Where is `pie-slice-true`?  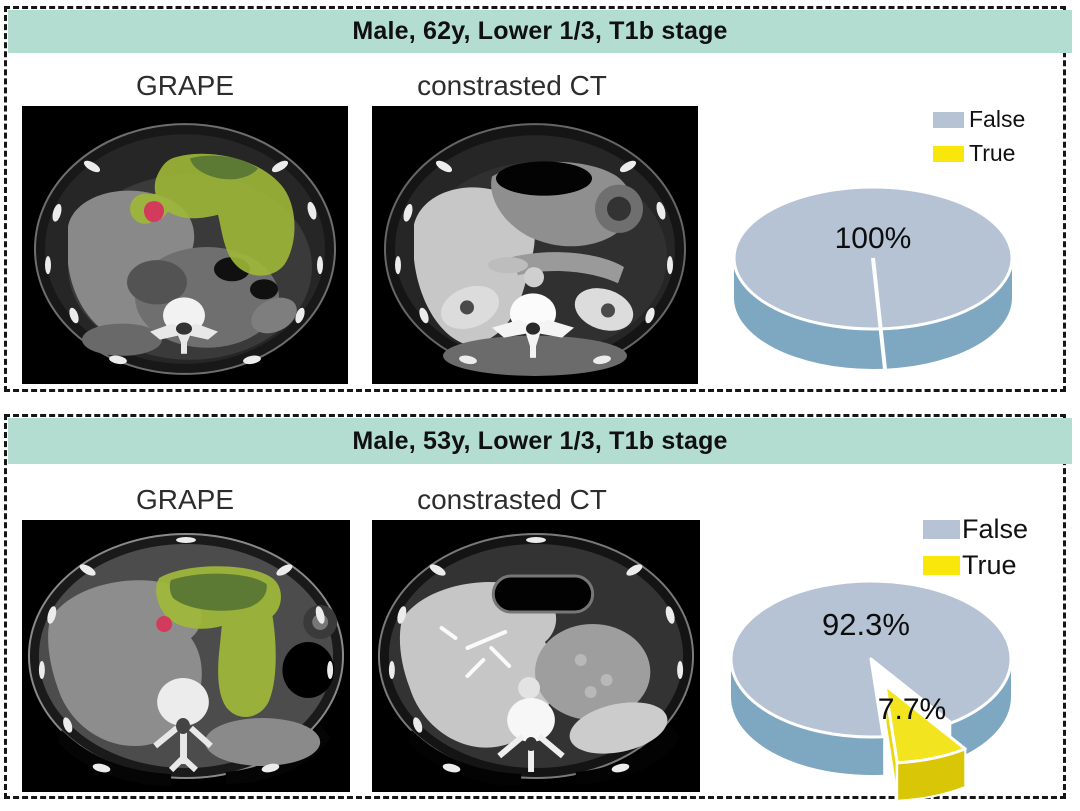
pie-slice-true is located at coordinates (925, 724).